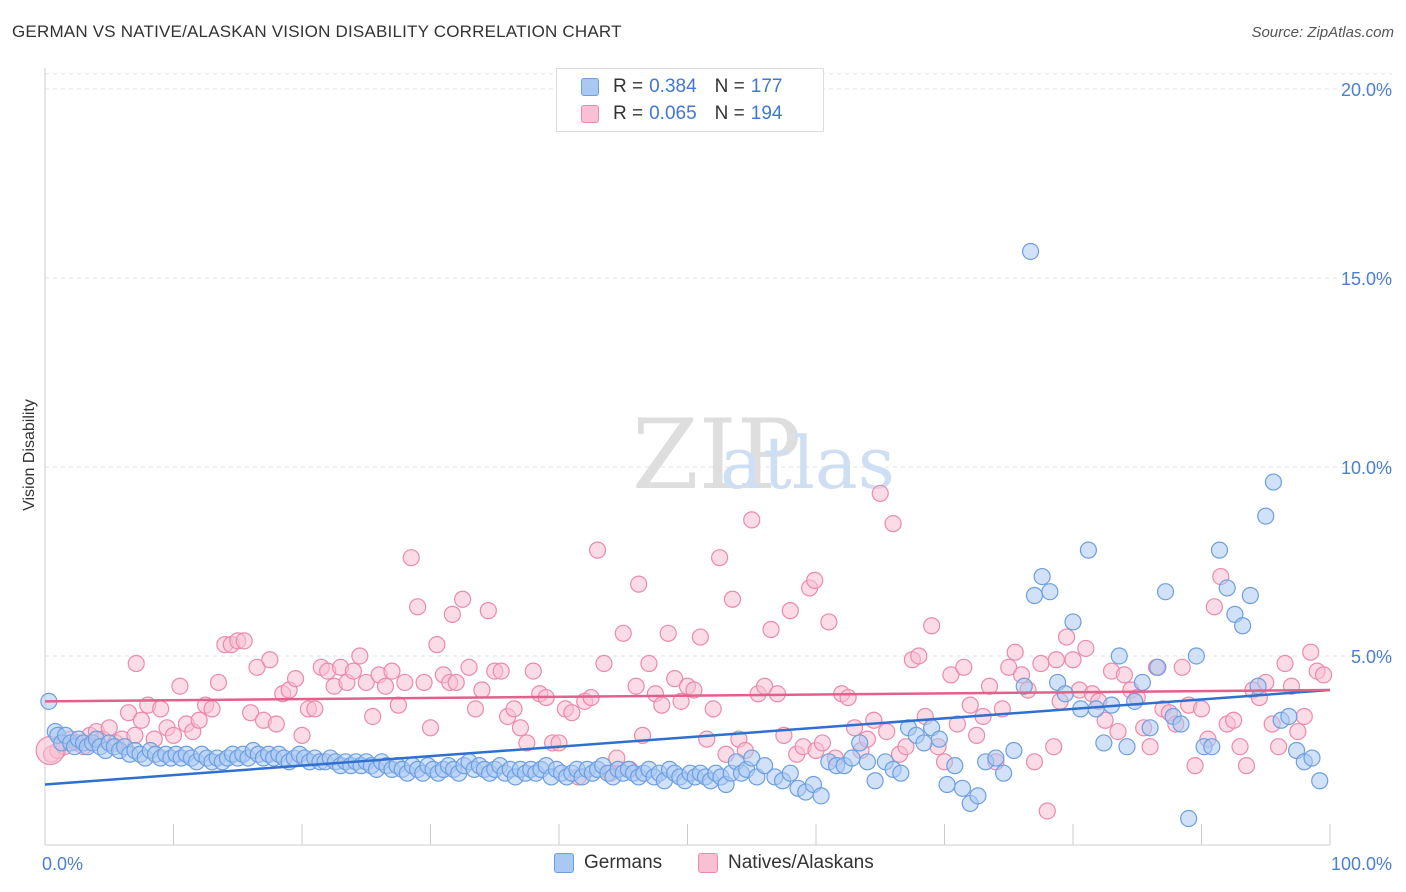  What do you see at coordinates (729, 113) in the screenshot?
I see `legend-n-label: N =` at bounding box center [729, 113].